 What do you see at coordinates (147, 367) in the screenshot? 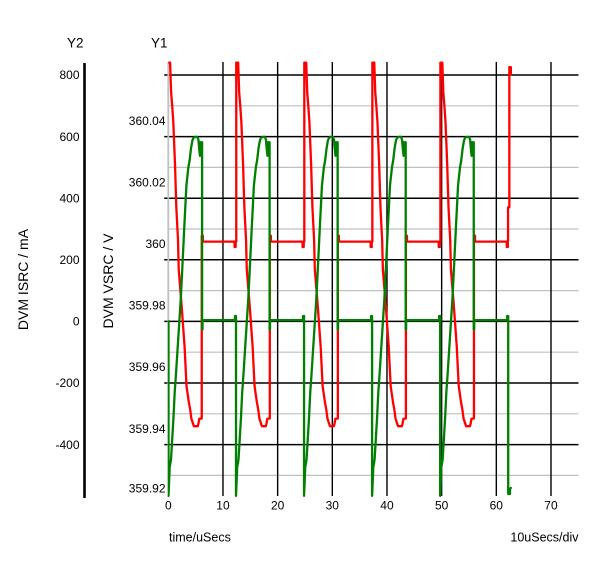
I see `svg-text: 359.96` at bounding box center [147, 367].